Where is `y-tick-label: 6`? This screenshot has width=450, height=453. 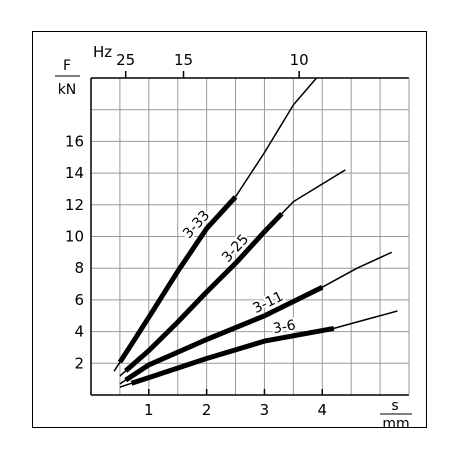
y-tick-label: 6 is located at coordinates (79, 300).